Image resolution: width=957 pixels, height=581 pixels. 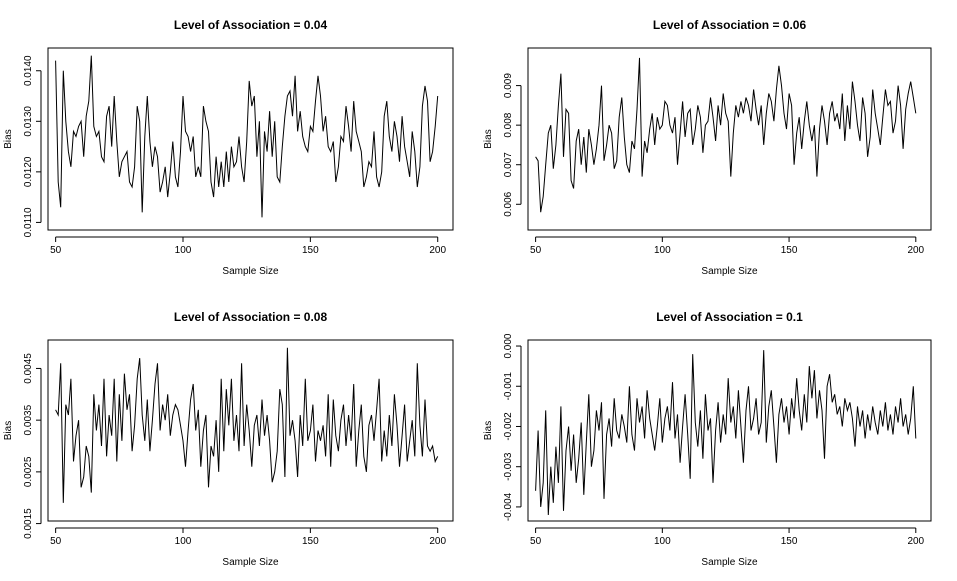 I want to click on y-tick-label: 0.0015, so click(x=28, y=523).